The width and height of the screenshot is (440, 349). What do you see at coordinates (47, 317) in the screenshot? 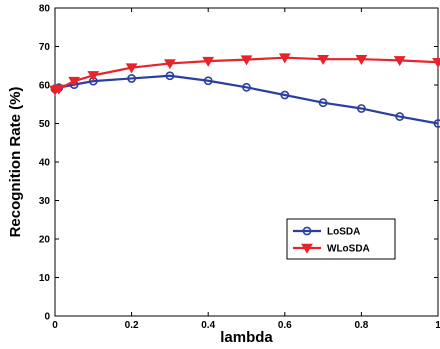
I see `y-tick-label: 0` at bounding box center [47, 317].